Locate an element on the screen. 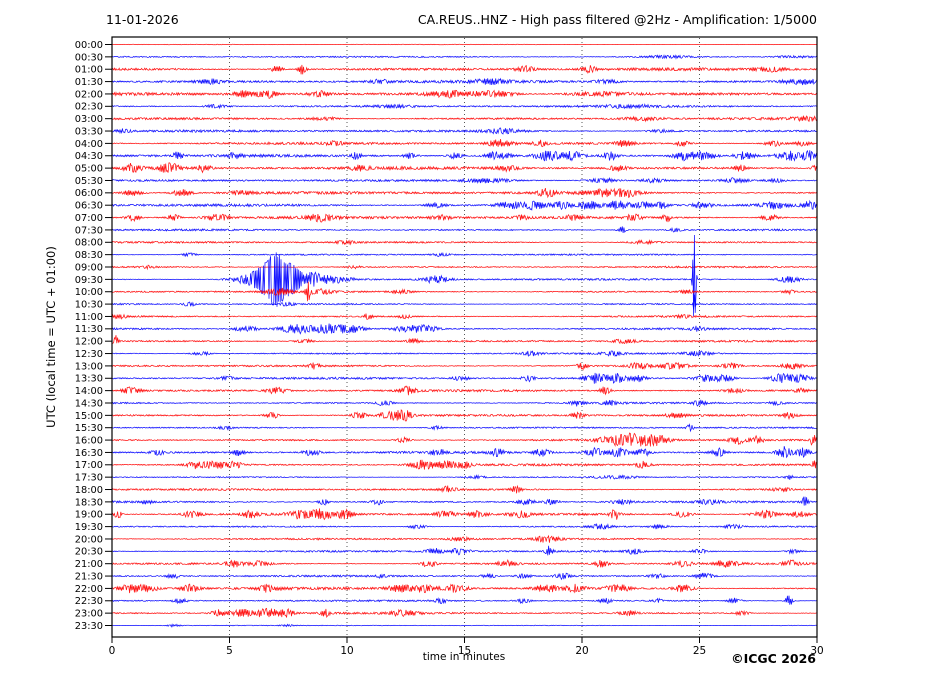 Image resolution: width=927 pixels, height=696 pixels. row-label-09:00: 09:00 is located at coordinates (89, 267).